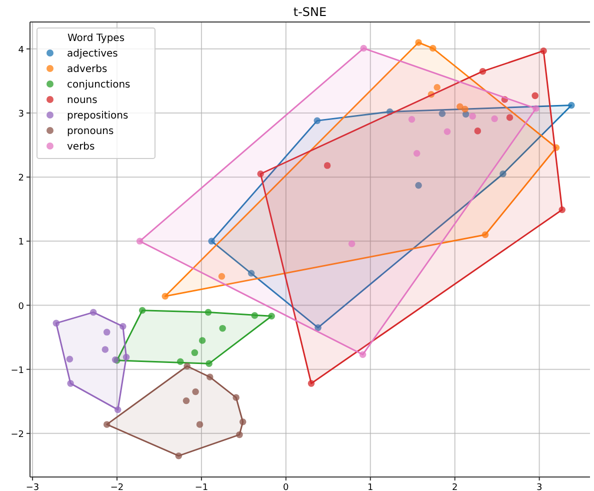 The height and width of the screenshot is (491, 594). Describe the element at coordinates (96, 38) in the screenshot. I see `legend-title: Word Types` at that location.